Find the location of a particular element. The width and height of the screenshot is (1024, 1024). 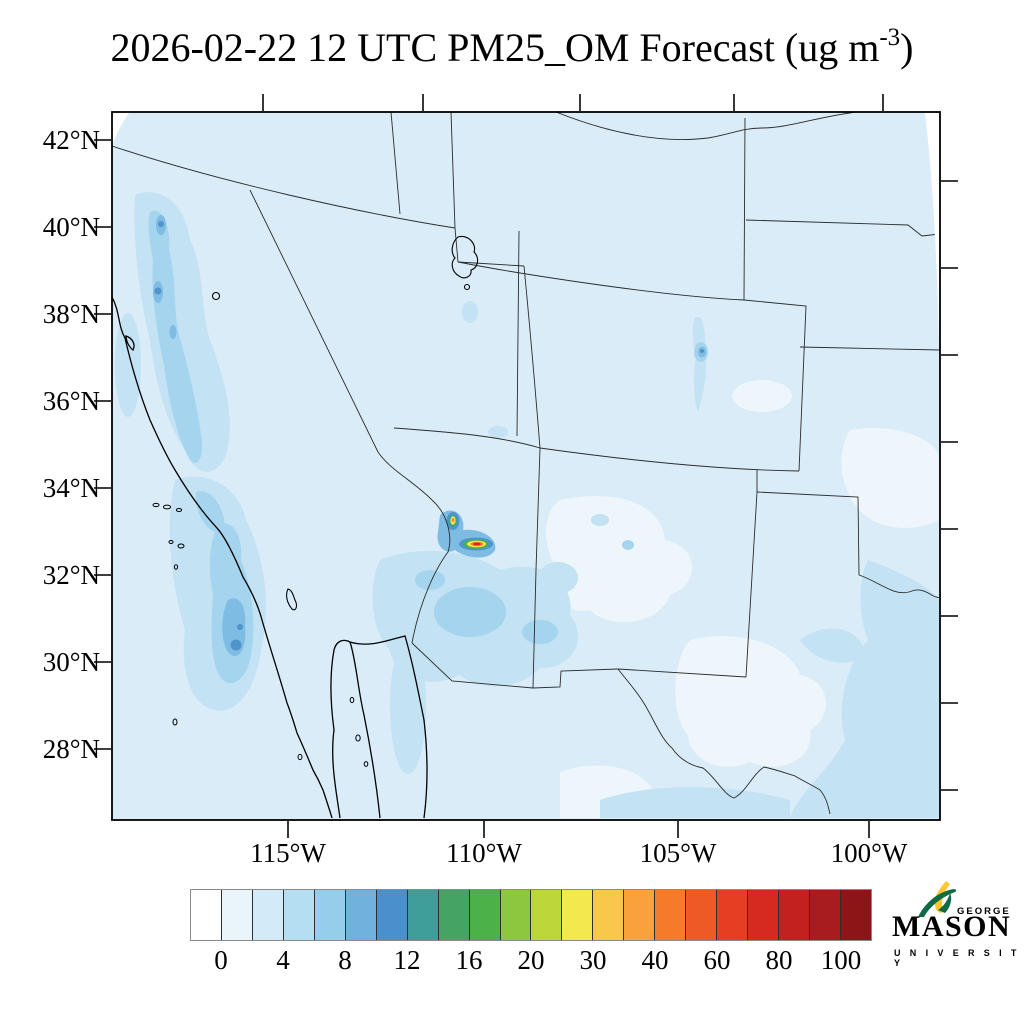

lat-label-32n: 32°N is located at coordinates (71, 575).